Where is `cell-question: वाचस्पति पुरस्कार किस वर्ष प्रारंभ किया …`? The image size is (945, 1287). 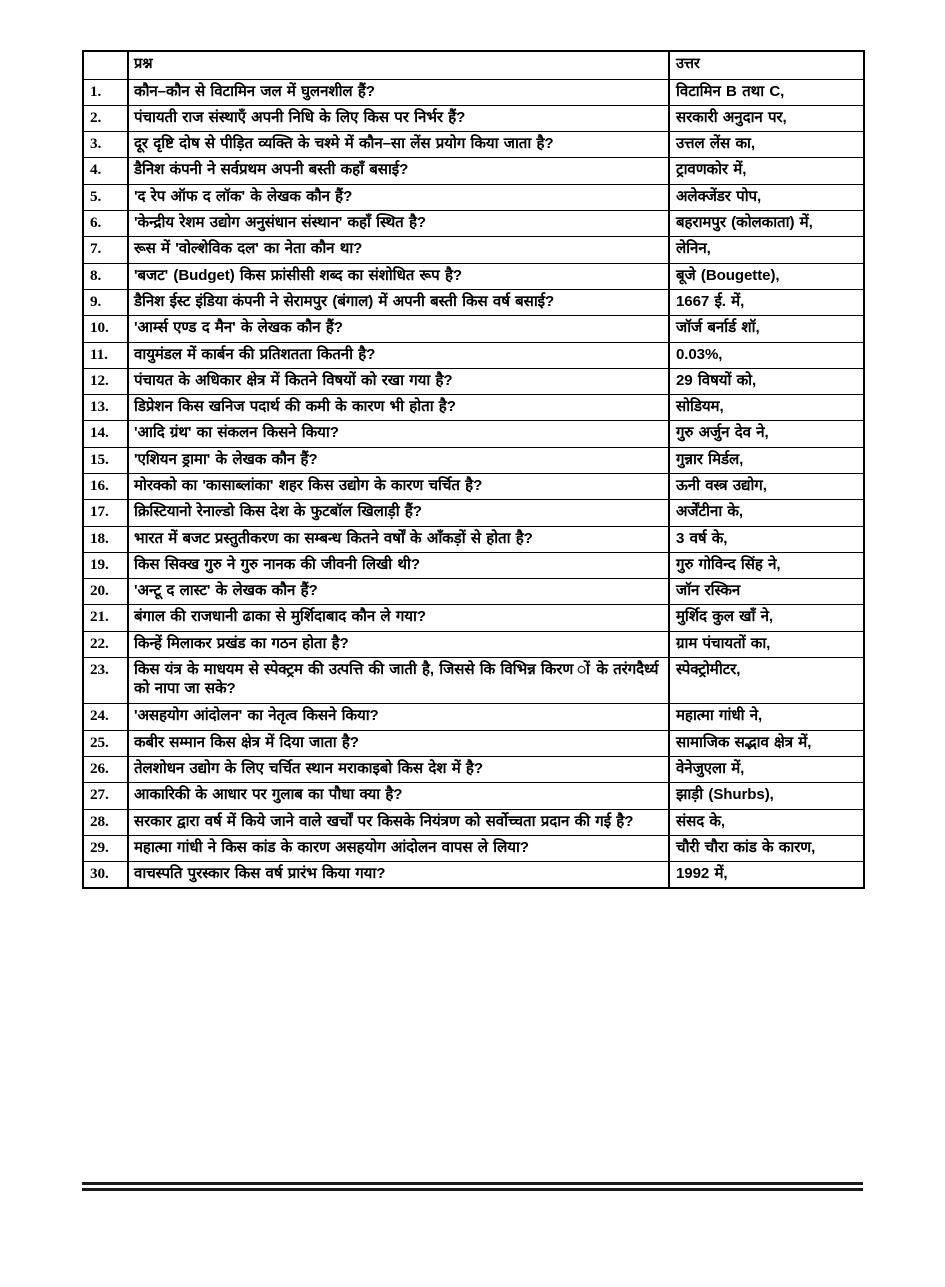 cell-question: वाचस्पति पुरस्कार किस वर्ष प्रारंभ किया … is located at coordinates (398, 875).